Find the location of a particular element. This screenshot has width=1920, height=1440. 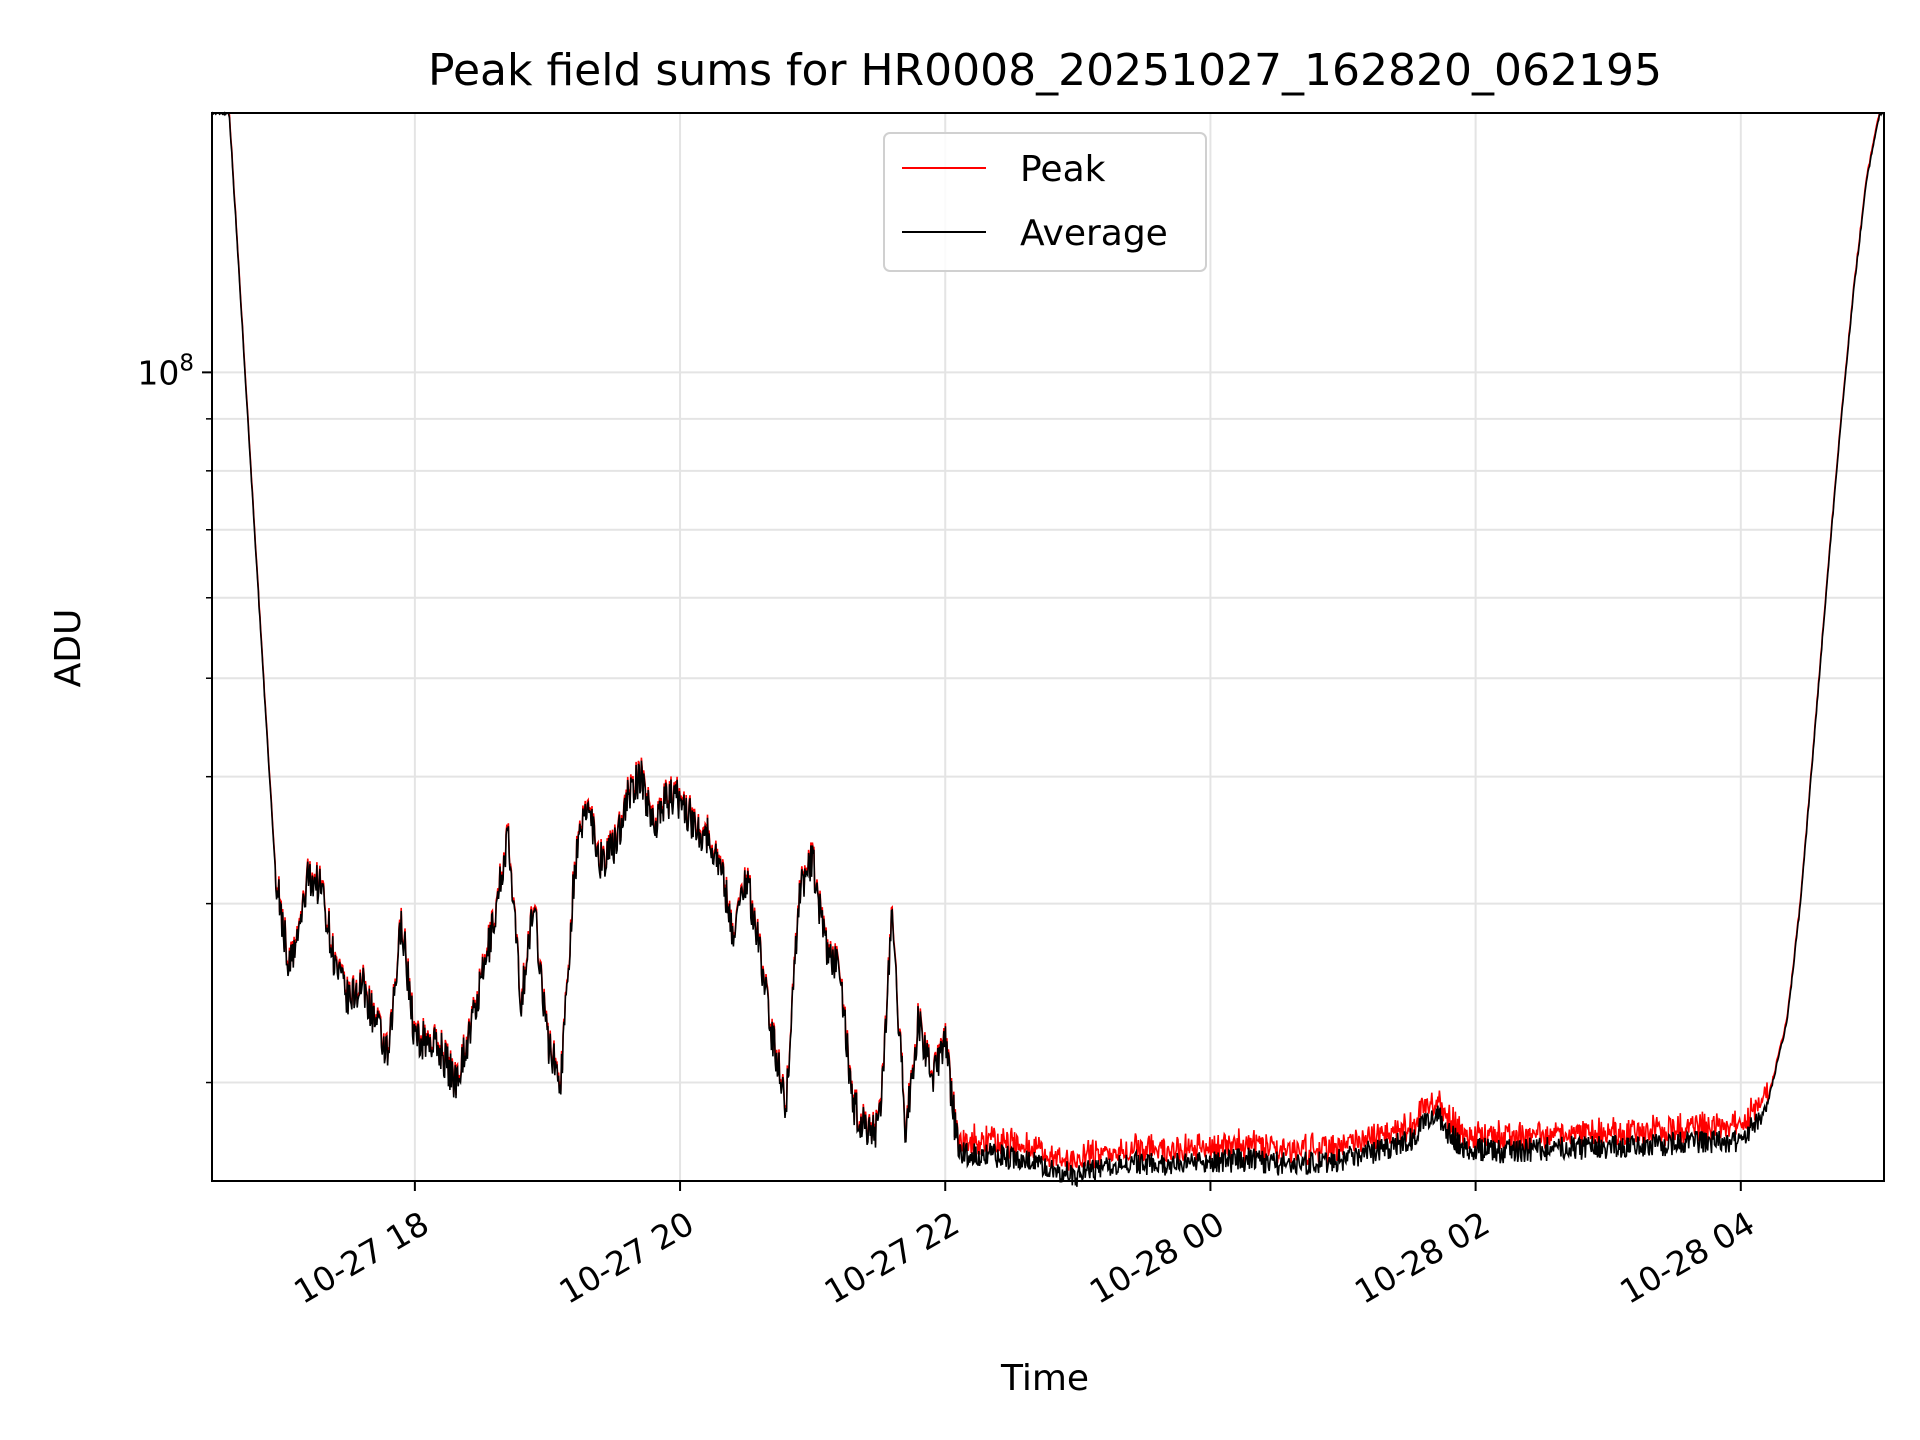

legend-label-peak: Peak is located at coordinates (1063, 169).